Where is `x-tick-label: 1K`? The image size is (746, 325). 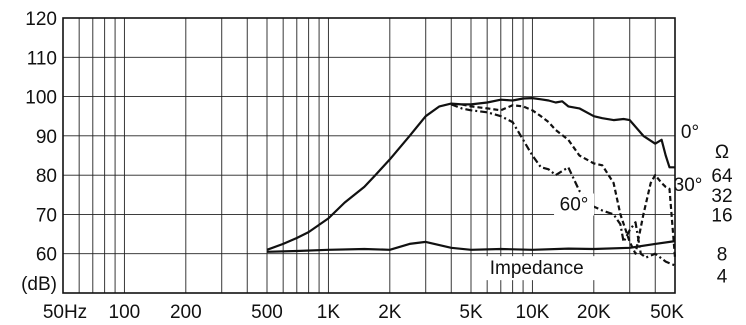 x-tick-label: 1K is located at coordinates (329, 312).